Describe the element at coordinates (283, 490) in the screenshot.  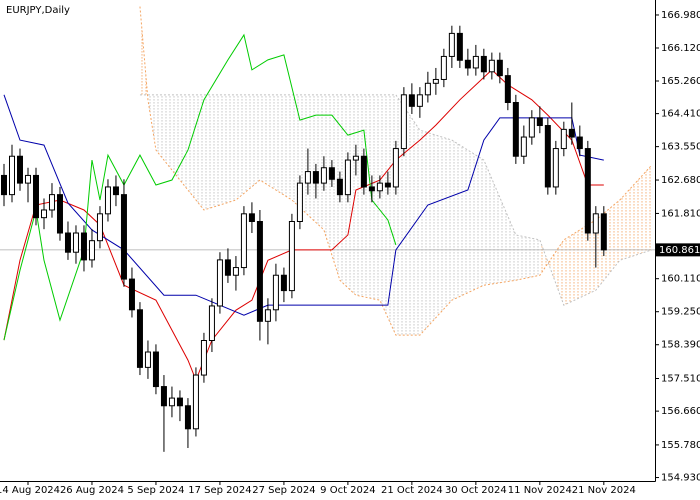
I see `x-tick-label: 27 Sep 2024` at that location.